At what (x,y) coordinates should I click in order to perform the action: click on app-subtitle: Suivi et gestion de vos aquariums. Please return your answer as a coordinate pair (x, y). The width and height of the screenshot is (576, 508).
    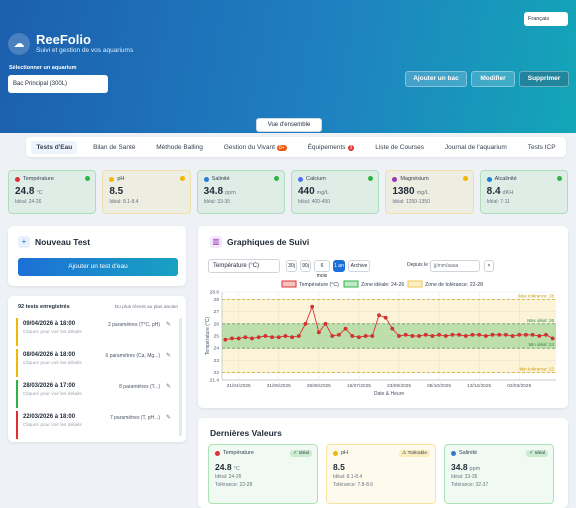
    Looking at the image, I should click on (85, 50).